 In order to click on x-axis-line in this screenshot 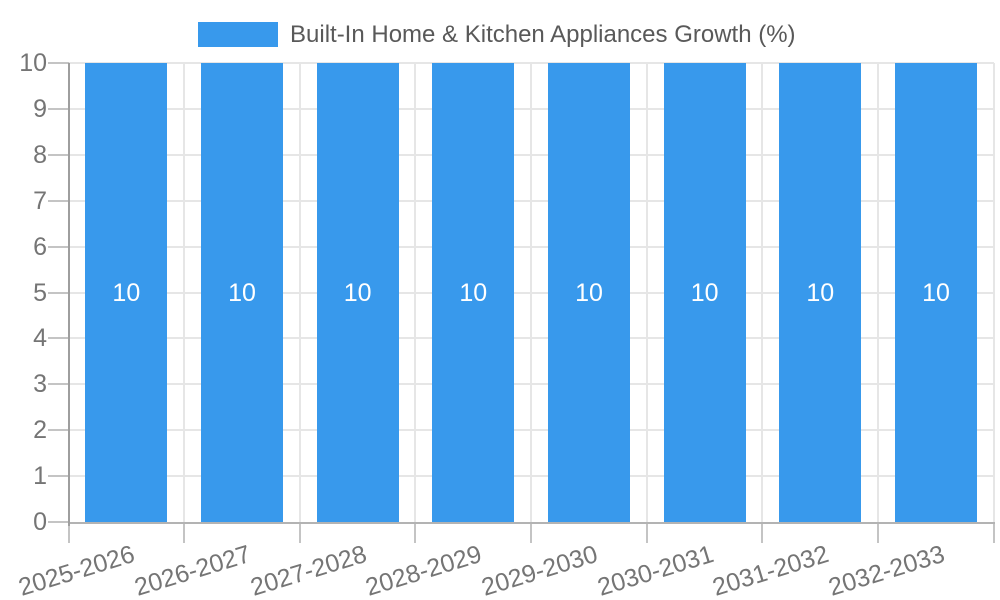, I will do `click(531, 523)`.